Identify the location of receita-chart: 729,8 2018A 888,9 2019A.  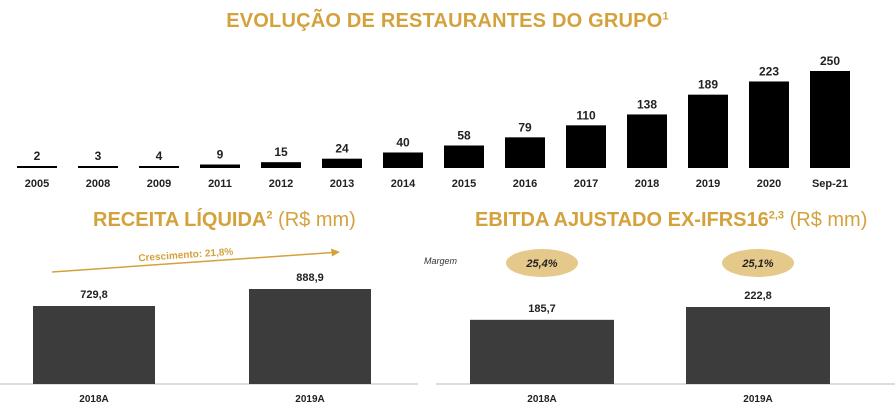
(209, 338).